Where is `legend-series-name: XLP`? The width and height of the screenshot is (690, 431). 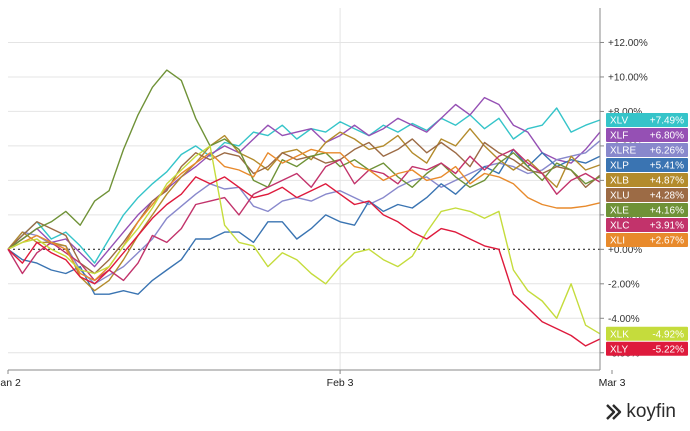
legend-series-name: XLP is located at coordinates (619, 166).